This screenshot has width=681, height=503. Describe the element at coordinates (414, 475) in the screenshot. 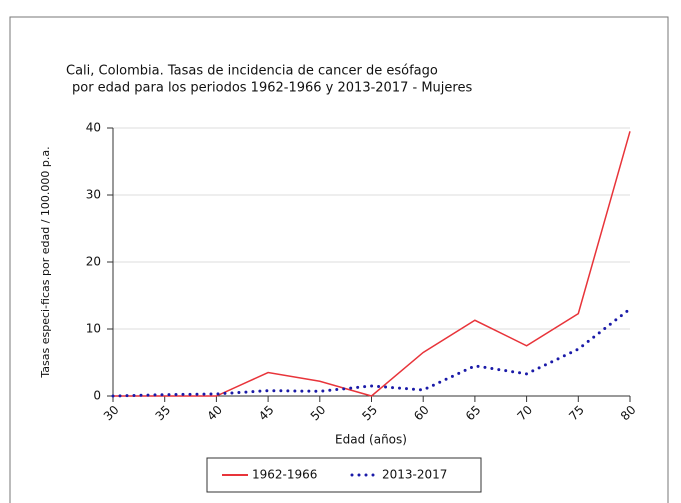

I see `legend-label: 2013-2017` at that location.